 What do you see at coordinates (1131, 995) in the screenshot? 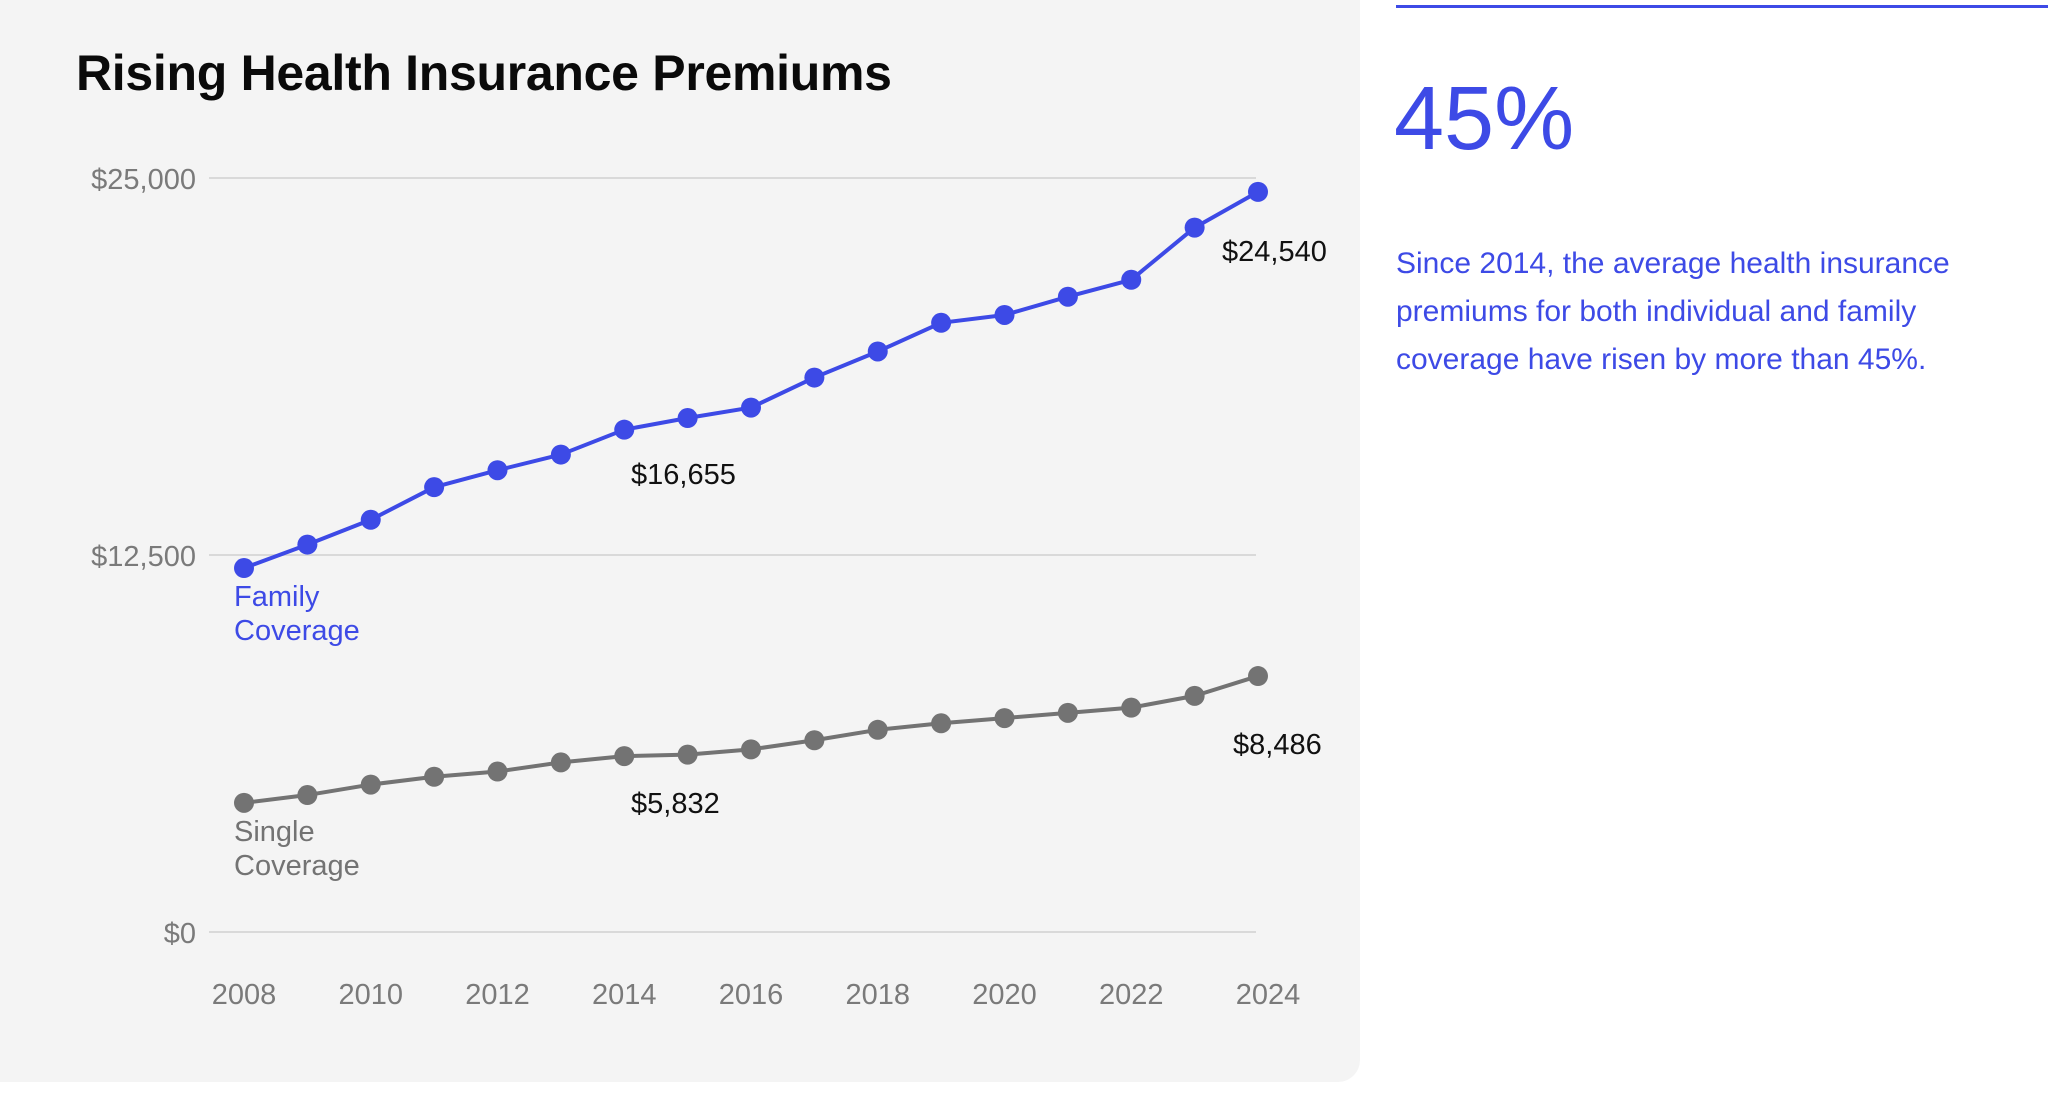
I see `x-tick-label: 2022` at bounding box center [1131, 995].